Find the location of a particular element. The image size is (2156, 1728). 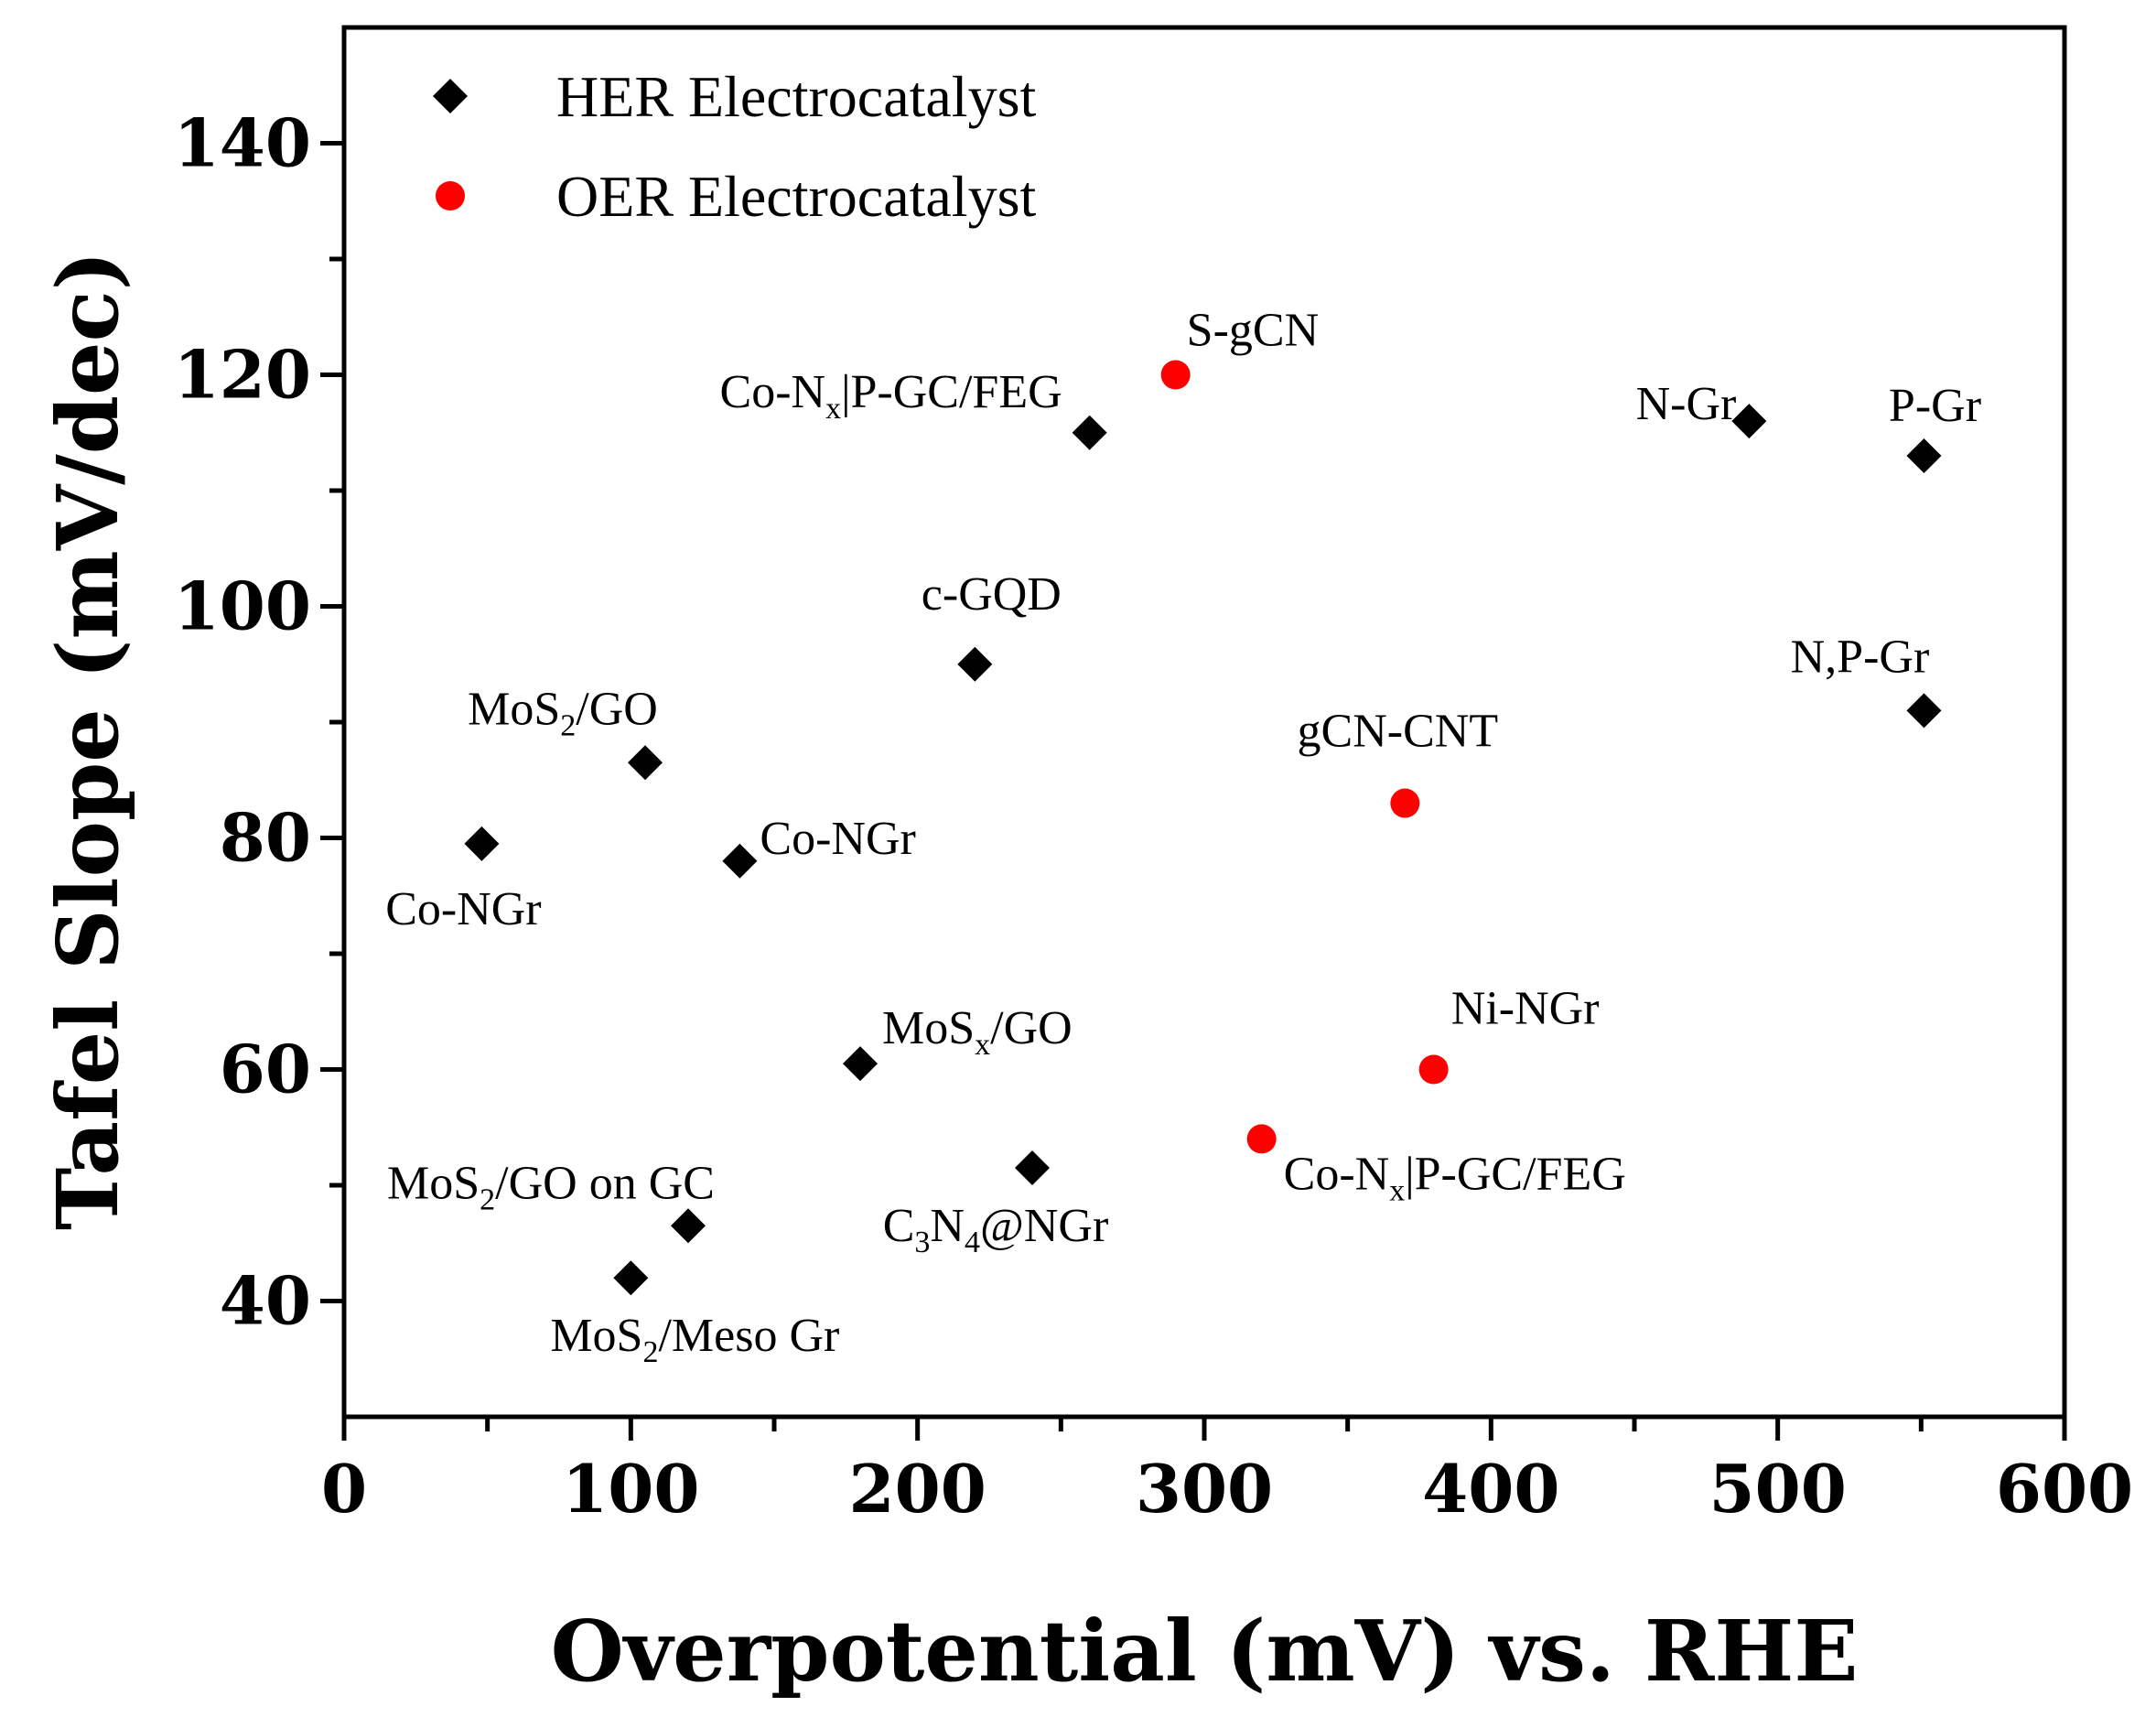

x-tick-label: 200 is located at coordinates (917, 1489).